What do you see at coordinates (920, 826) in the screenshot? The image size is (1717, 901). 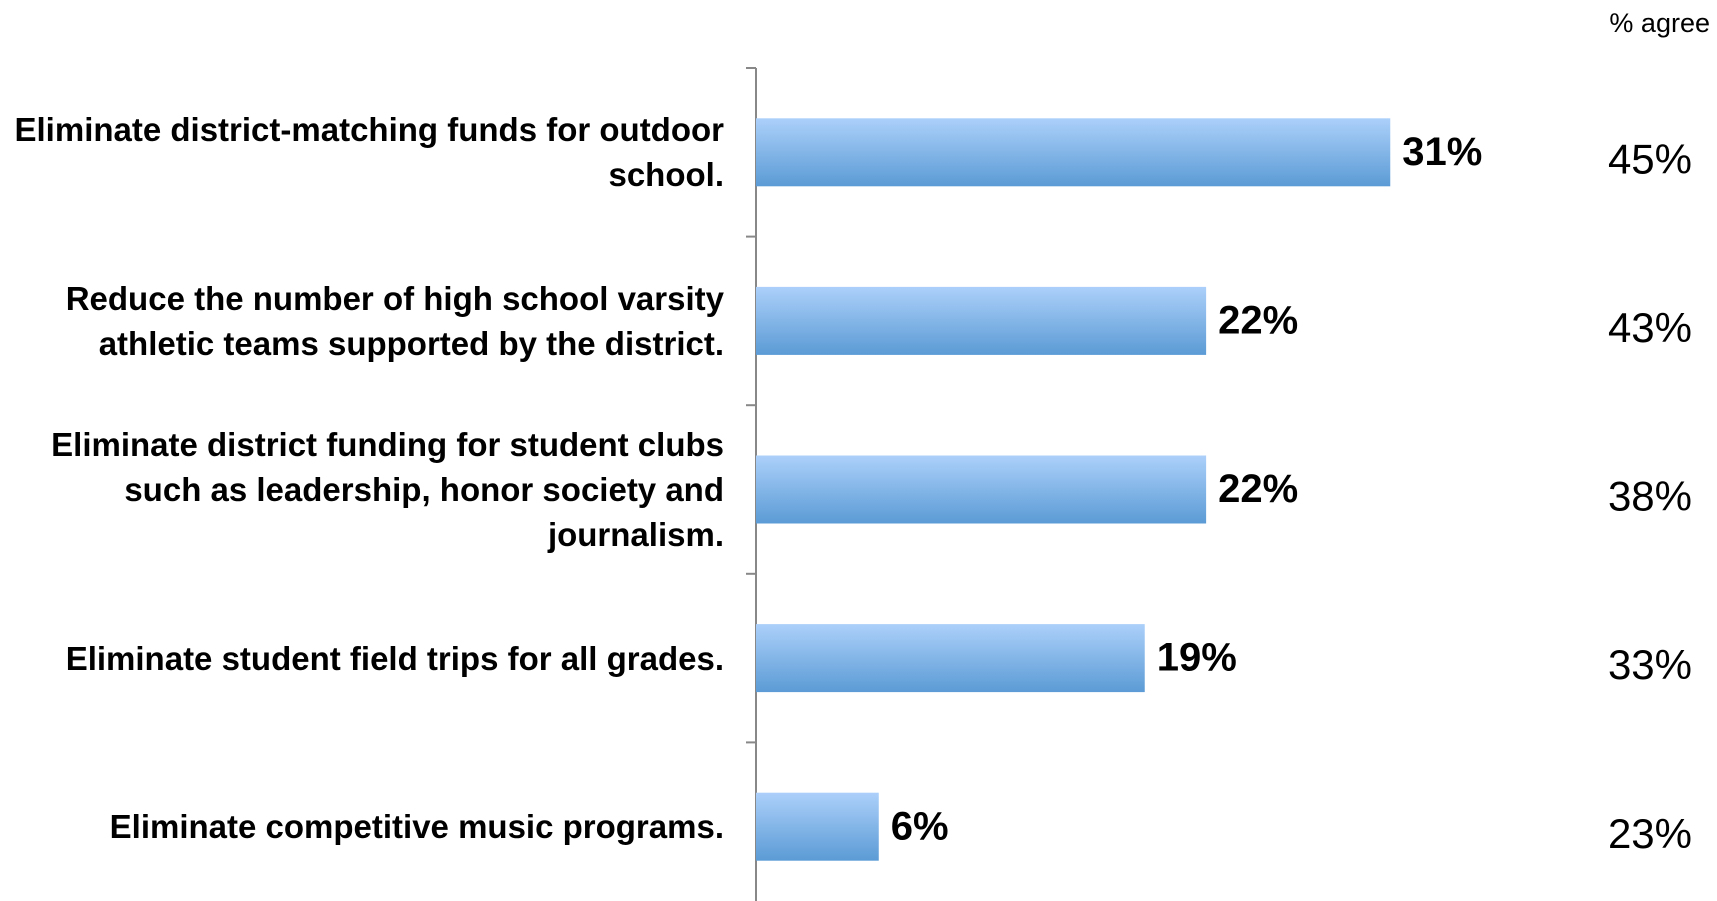 I see `value-label: 6%` at bounding box center [920, 826].